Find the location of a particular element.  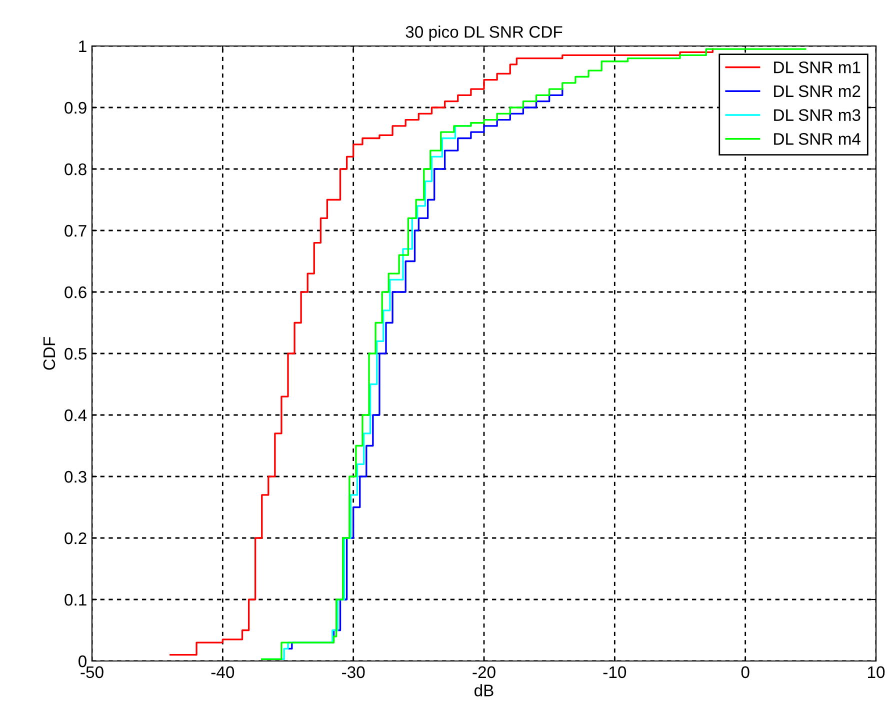

x-tick-label: -20 is located at coordinates (484, 672).